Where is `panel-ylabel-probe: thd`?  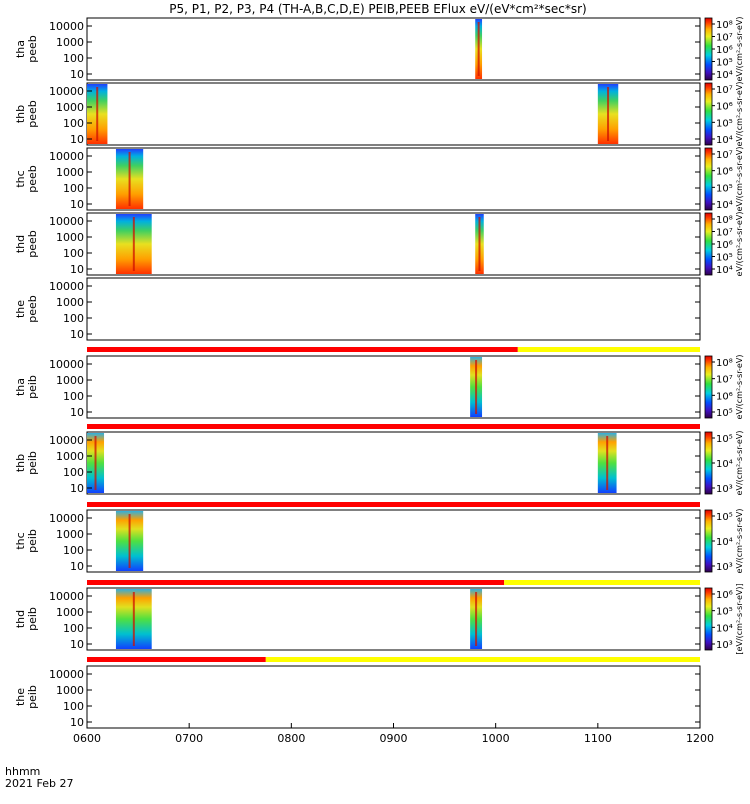
panel-ylabel-probe: thd is located at coordinates (20, 244).